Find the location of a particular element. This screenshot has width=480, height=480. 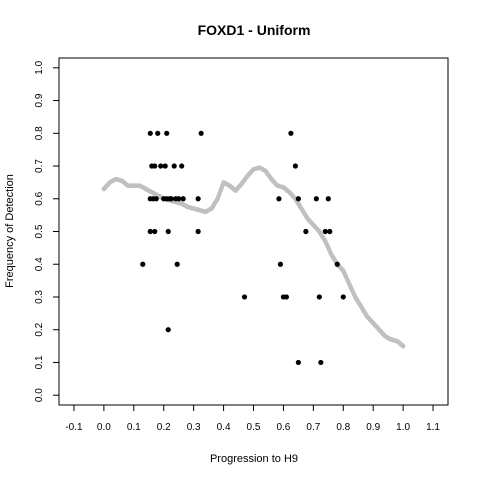

y-tick-label: 0.8 is located at coordinates (39, 133).